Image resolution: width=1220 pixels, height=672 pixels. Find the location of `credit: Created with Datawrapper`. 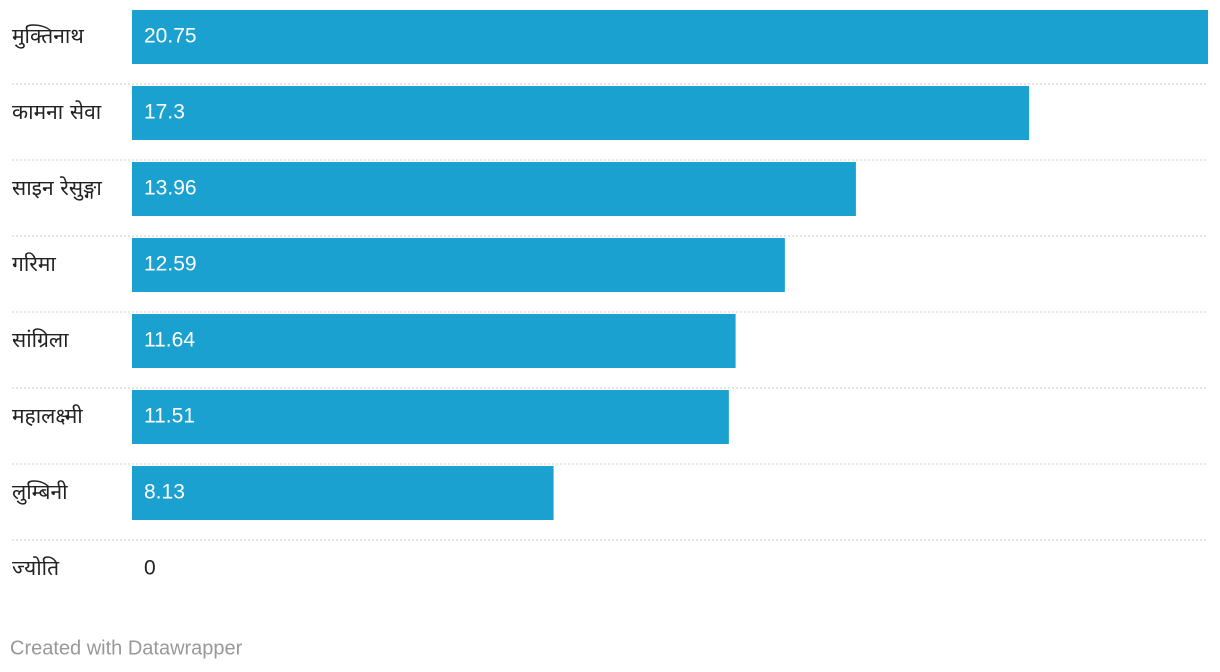

credit: Created with Datawrapper is located at coordinates (126, 648).